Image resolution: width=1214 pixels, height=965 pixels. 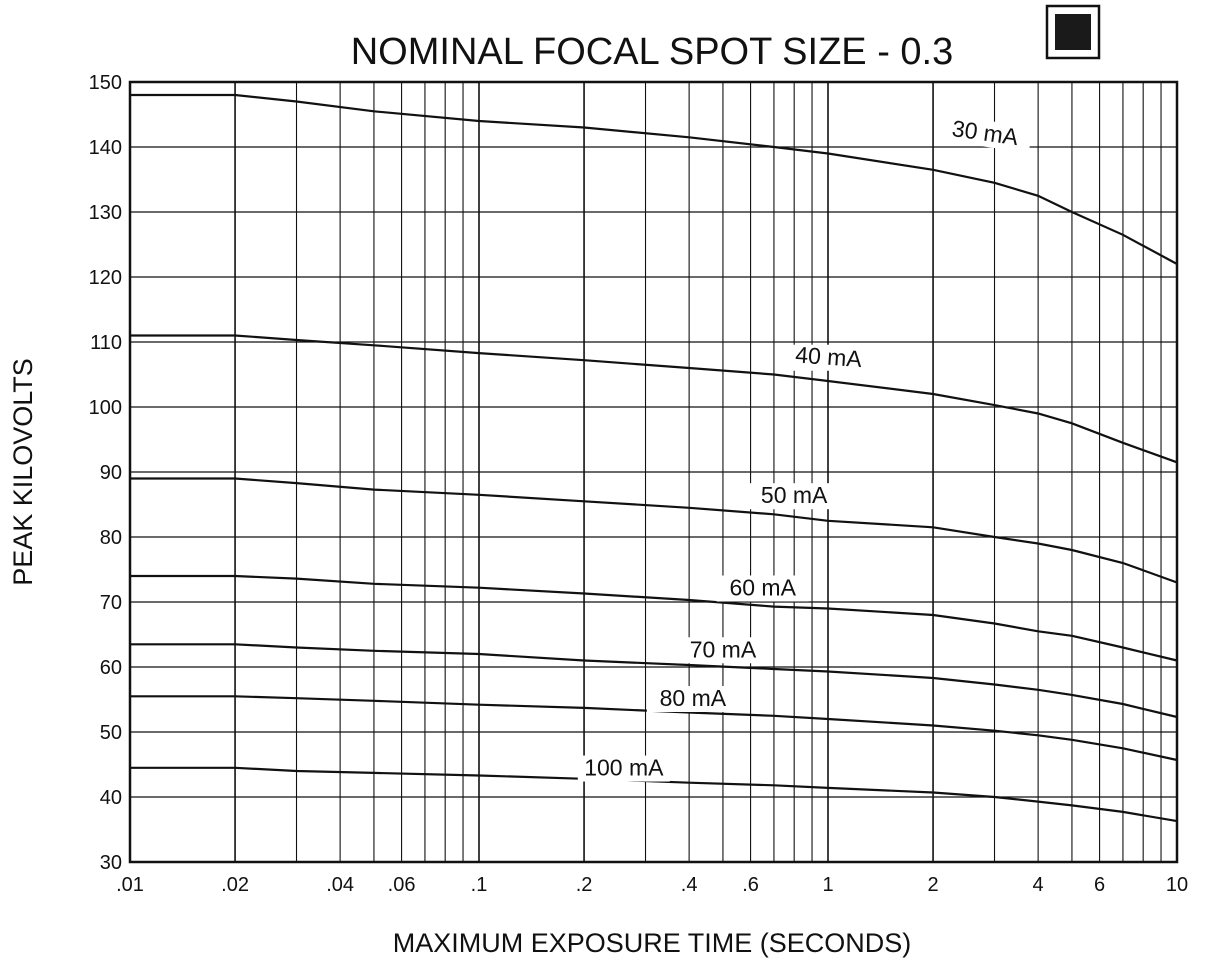 I want to click on y-tick-label: 80, so click(x=111, y=538).